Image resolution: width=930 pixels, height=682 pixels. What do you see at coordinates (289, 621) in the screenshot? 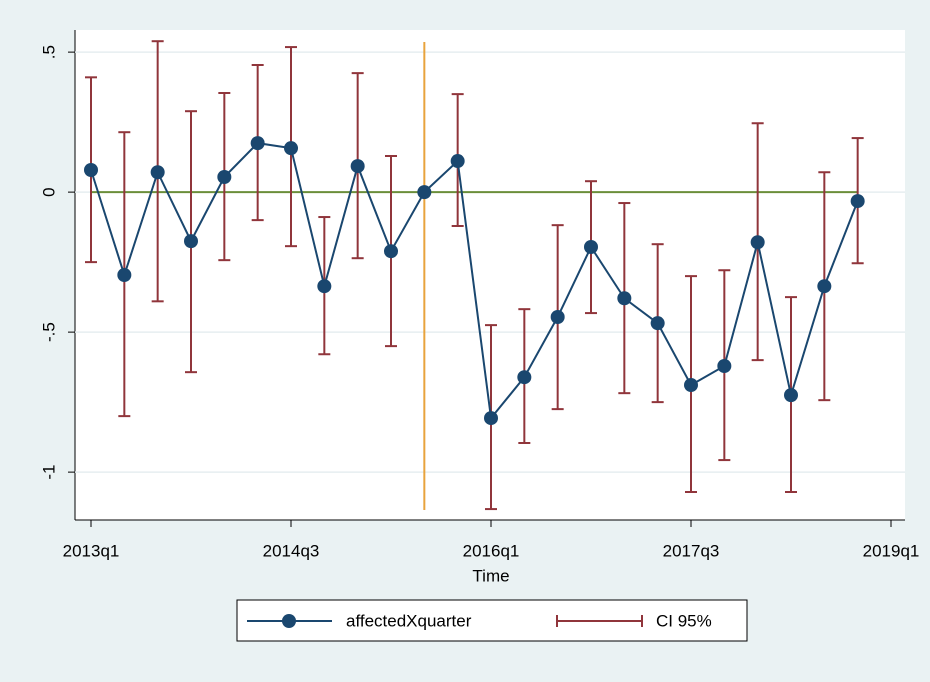
I see `legend-marker` at bounding box center [289, 621].